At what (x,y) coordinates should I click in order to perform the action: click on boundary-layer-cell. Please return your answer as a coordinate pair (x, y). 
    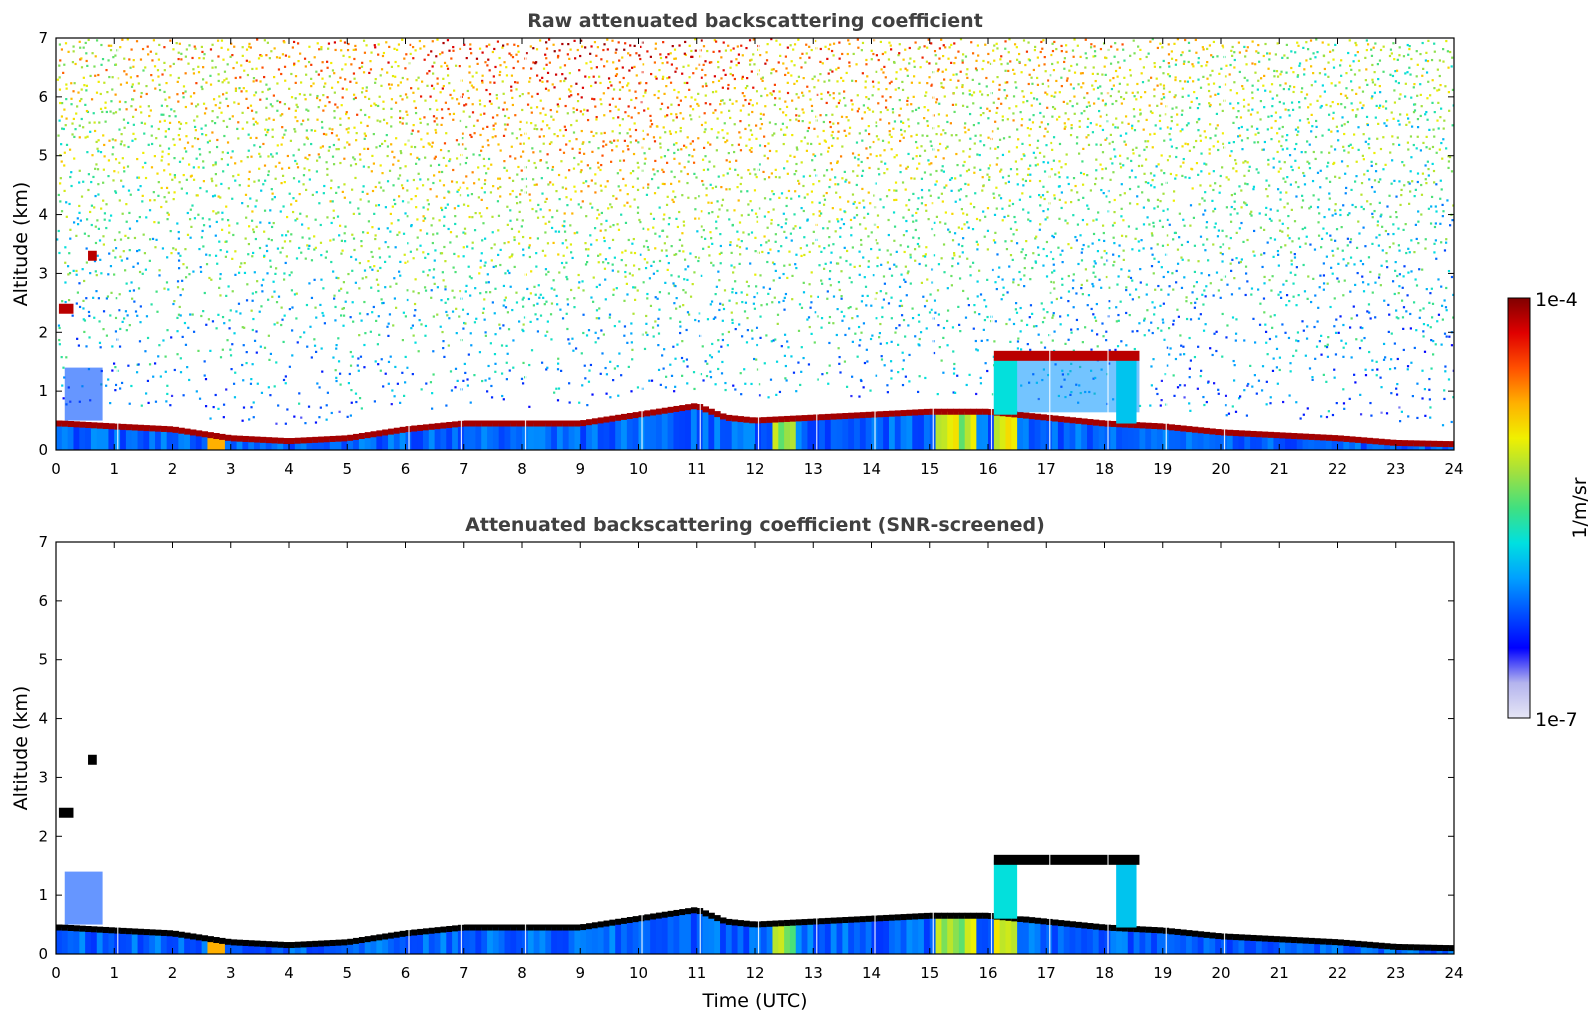
    Looking at the image, I should click on (333, 444).